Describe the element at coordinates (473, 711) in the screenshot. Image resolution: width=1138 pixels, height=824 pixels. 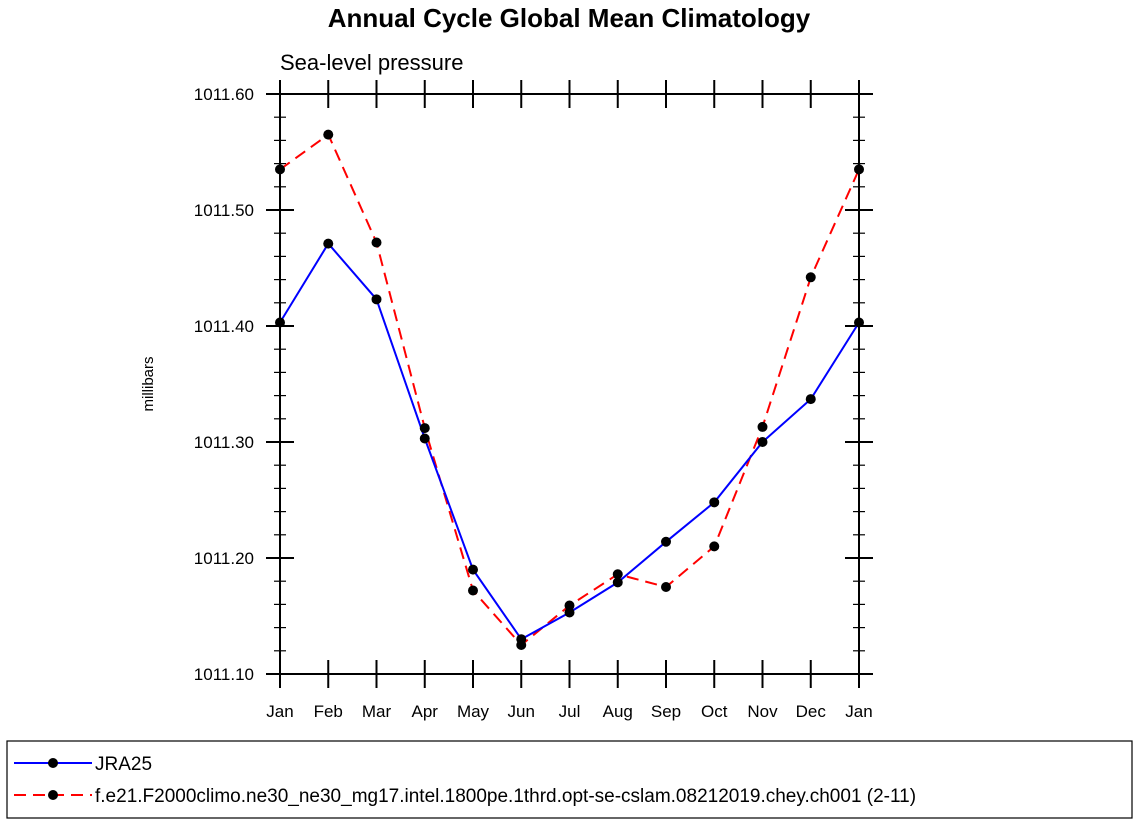
I see `x-tick-label: May` at that location.